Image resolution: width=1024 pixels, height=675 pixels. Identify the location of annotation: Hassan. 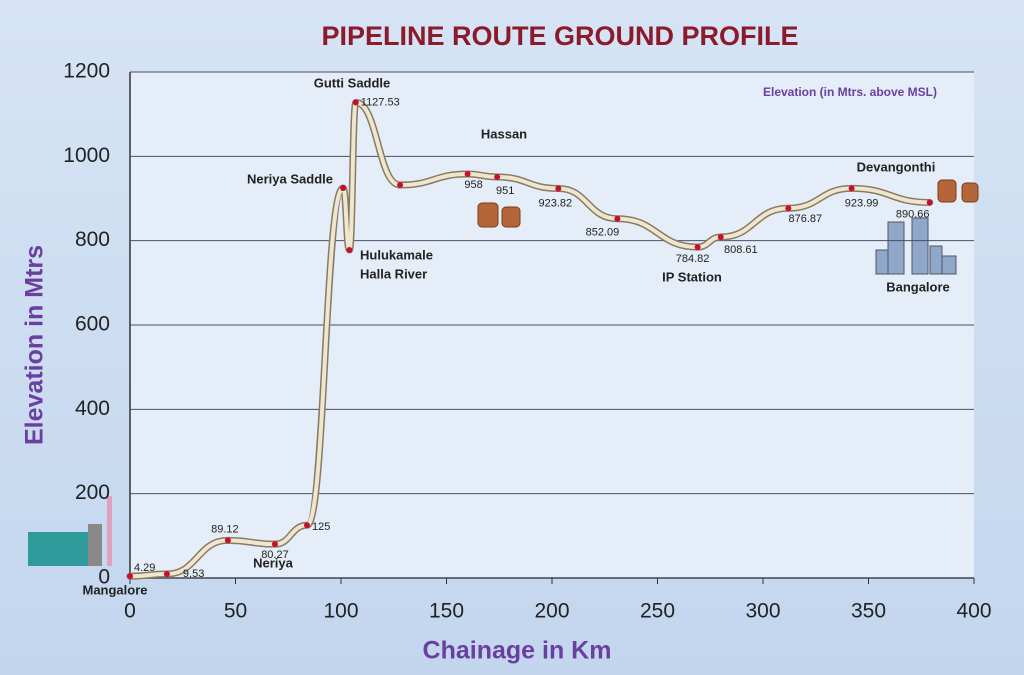
(504, 133).